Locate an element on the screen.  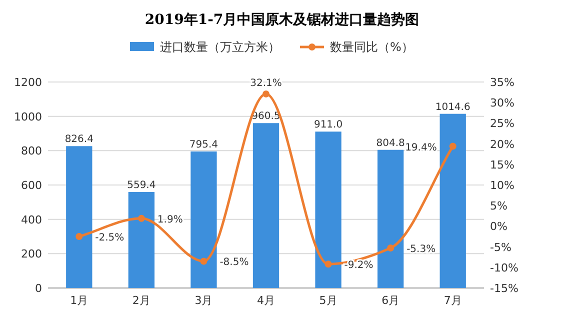
y2-tick-label: 0% is located at coordinates (499, 227).